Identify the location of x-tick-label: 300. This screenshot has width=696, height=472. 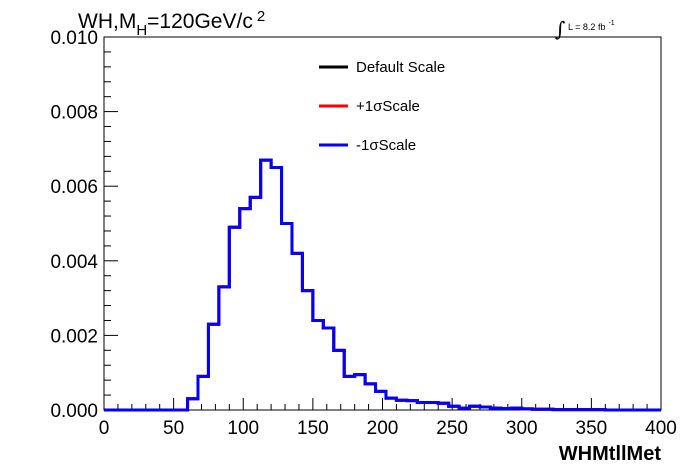
(522, 428).